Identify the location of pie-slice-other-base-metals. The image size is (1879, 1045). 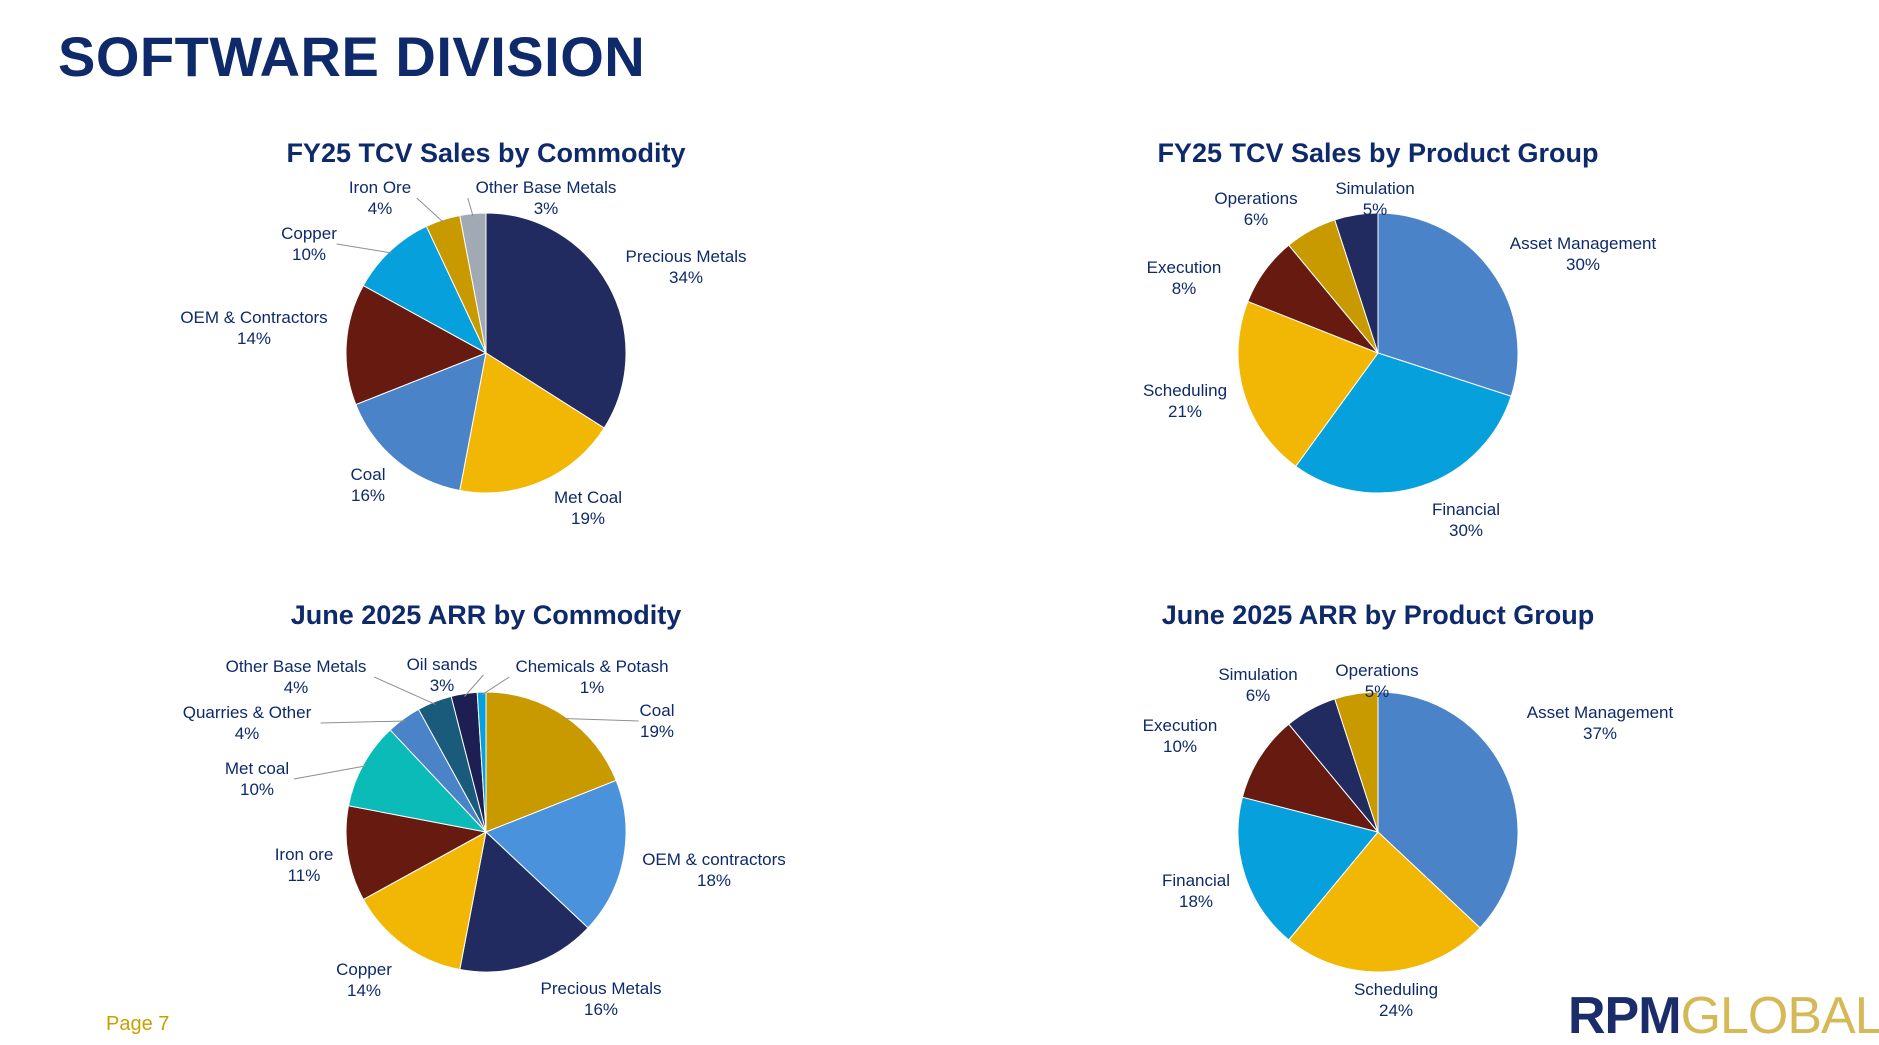
(473, 283).